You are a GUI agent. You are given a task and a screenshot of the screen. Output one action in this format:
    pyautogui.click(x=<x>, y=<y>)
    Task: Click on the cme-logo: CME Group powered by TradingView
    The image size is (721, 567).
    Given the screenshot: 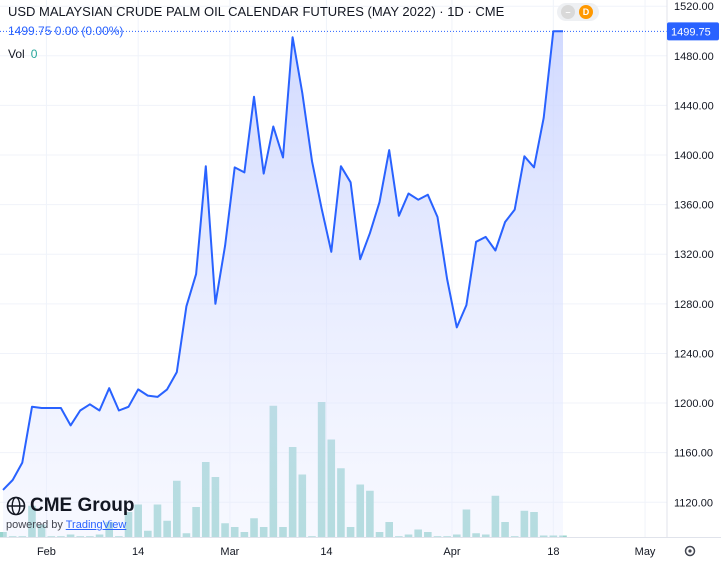 What is the action you would take?
    pyautogui.click(x=70, y=513)
    